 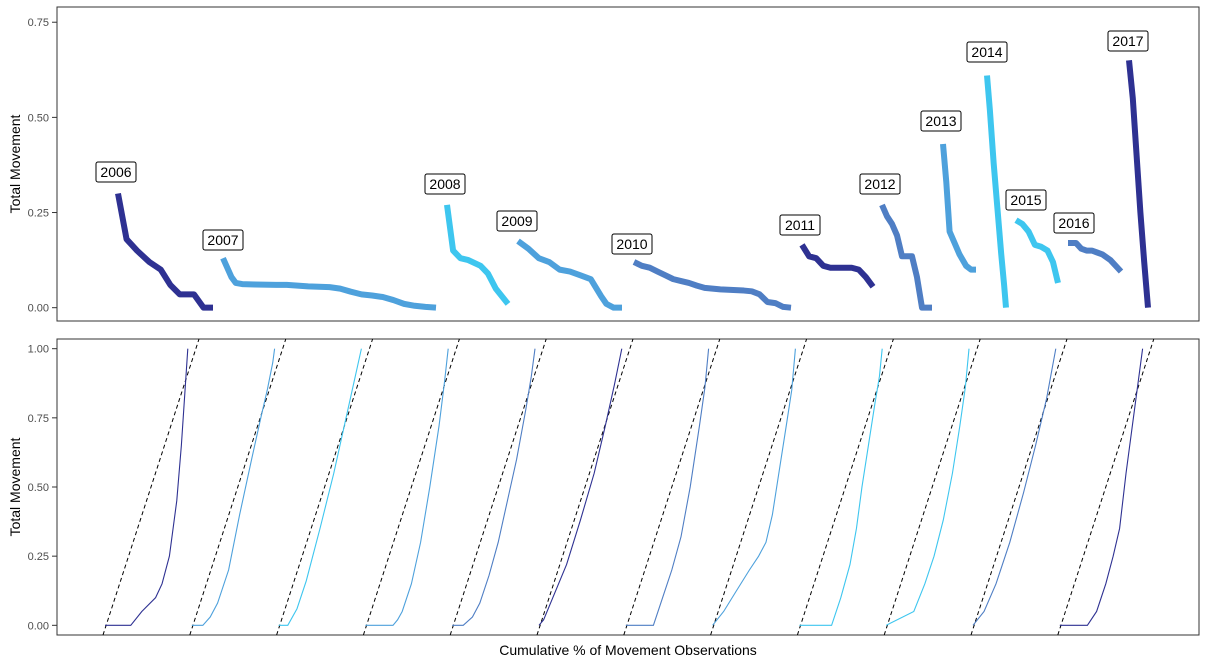 What do you see at coordinates (958, 208) in the screenshot?
I see `top-series-line-2013` at bounding box center [958, 208].